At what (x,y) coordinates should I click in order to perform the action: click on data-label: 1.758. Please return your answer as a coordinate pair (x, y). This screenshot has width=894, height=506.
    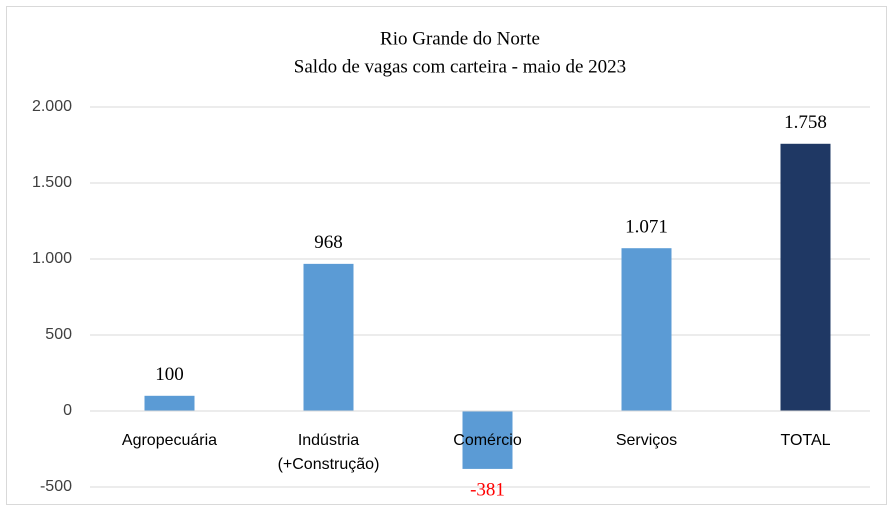
    Looking at the image, I should click on (805, 122).